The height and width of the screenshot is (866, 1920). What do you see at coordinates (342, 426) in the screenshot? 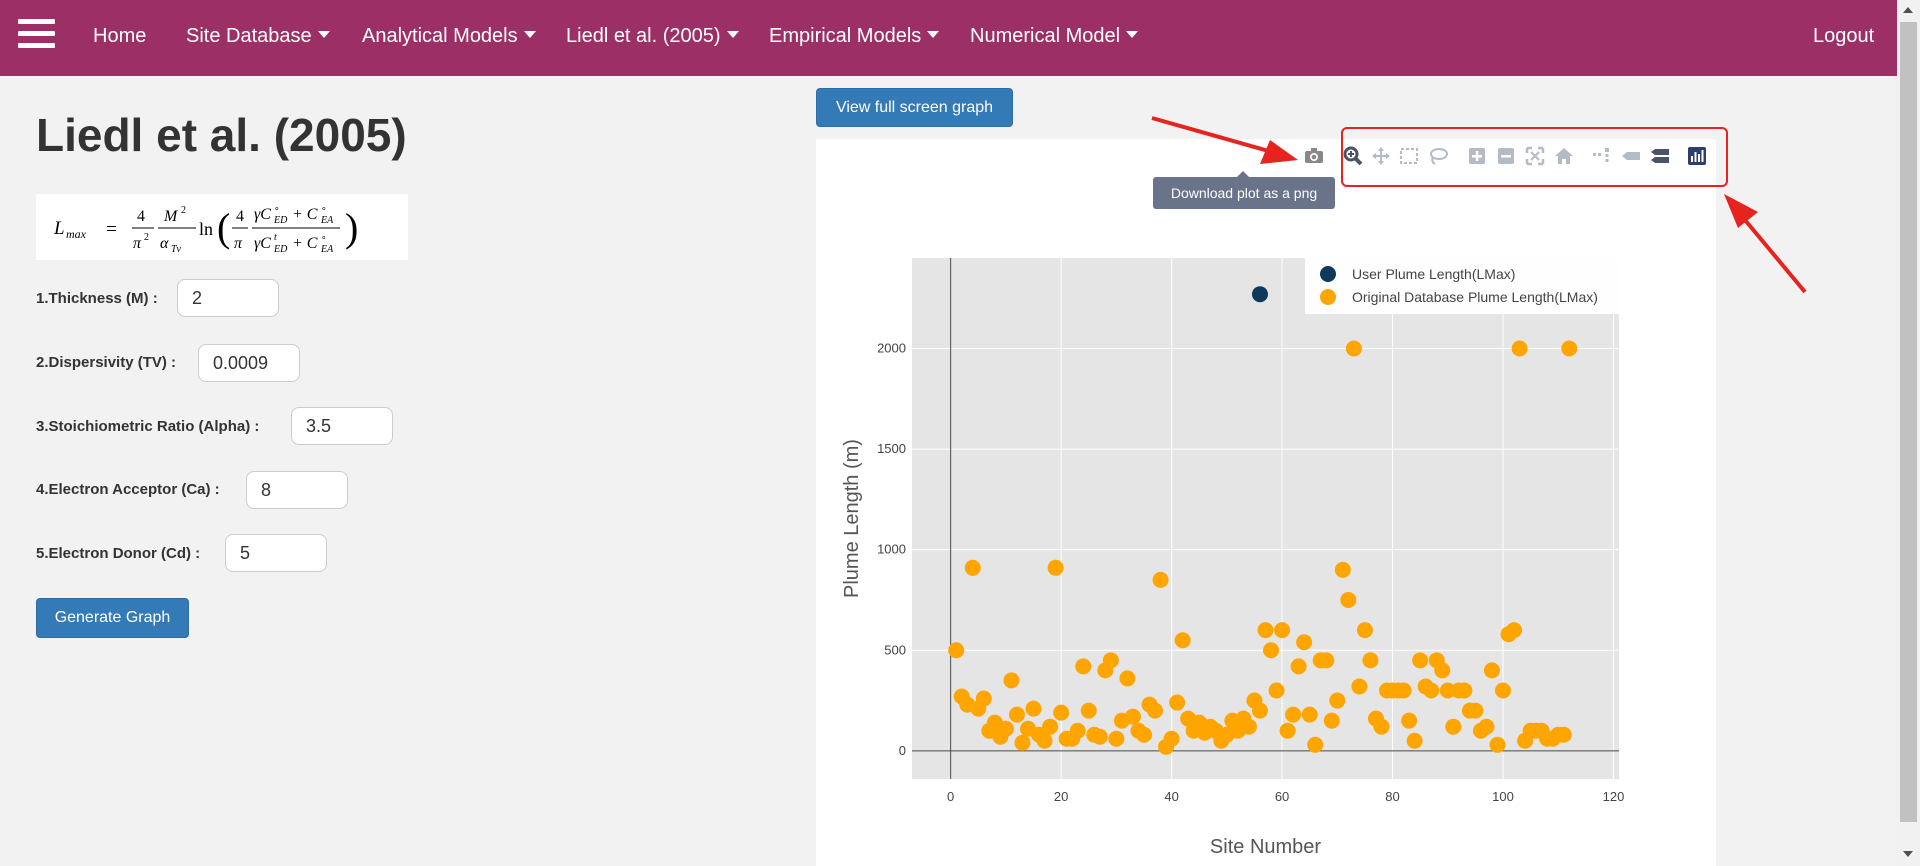
I see `alpha-input` at bounding box center [342, 426].